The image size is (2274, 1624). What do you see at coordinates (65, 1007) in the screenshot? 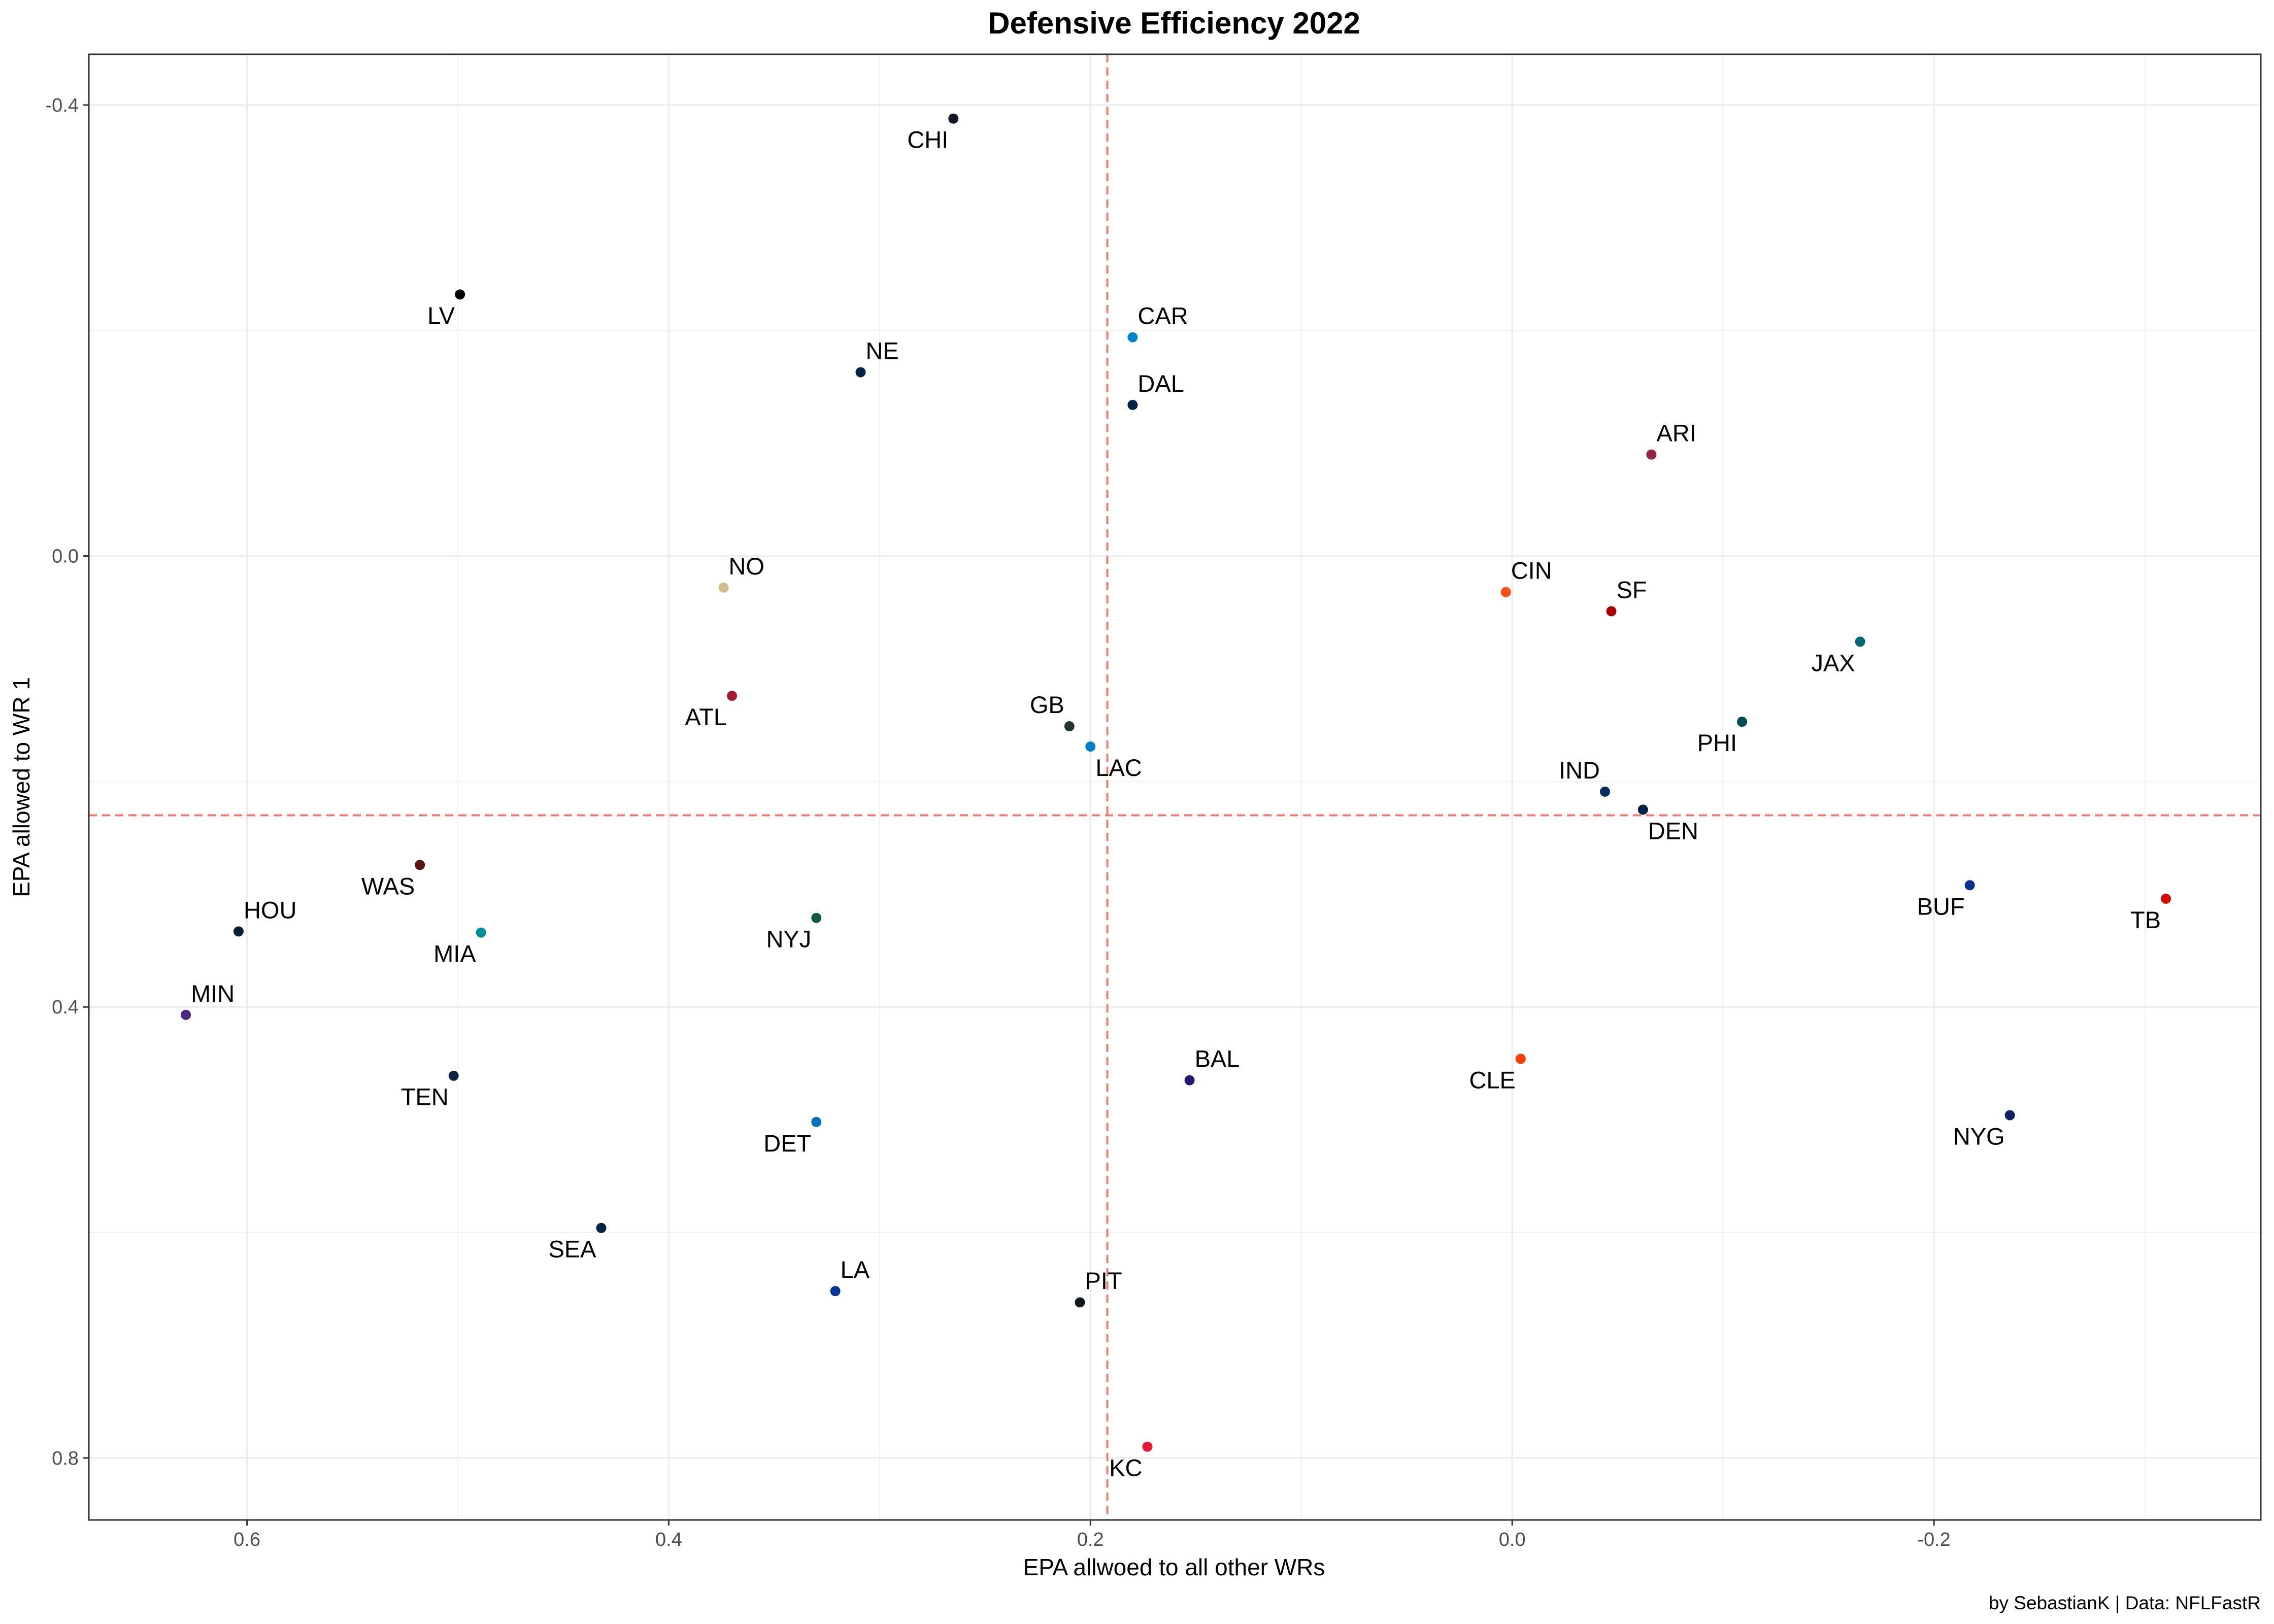
I see `y-tick-label: 0.4` at bounding box center [65, 1007].